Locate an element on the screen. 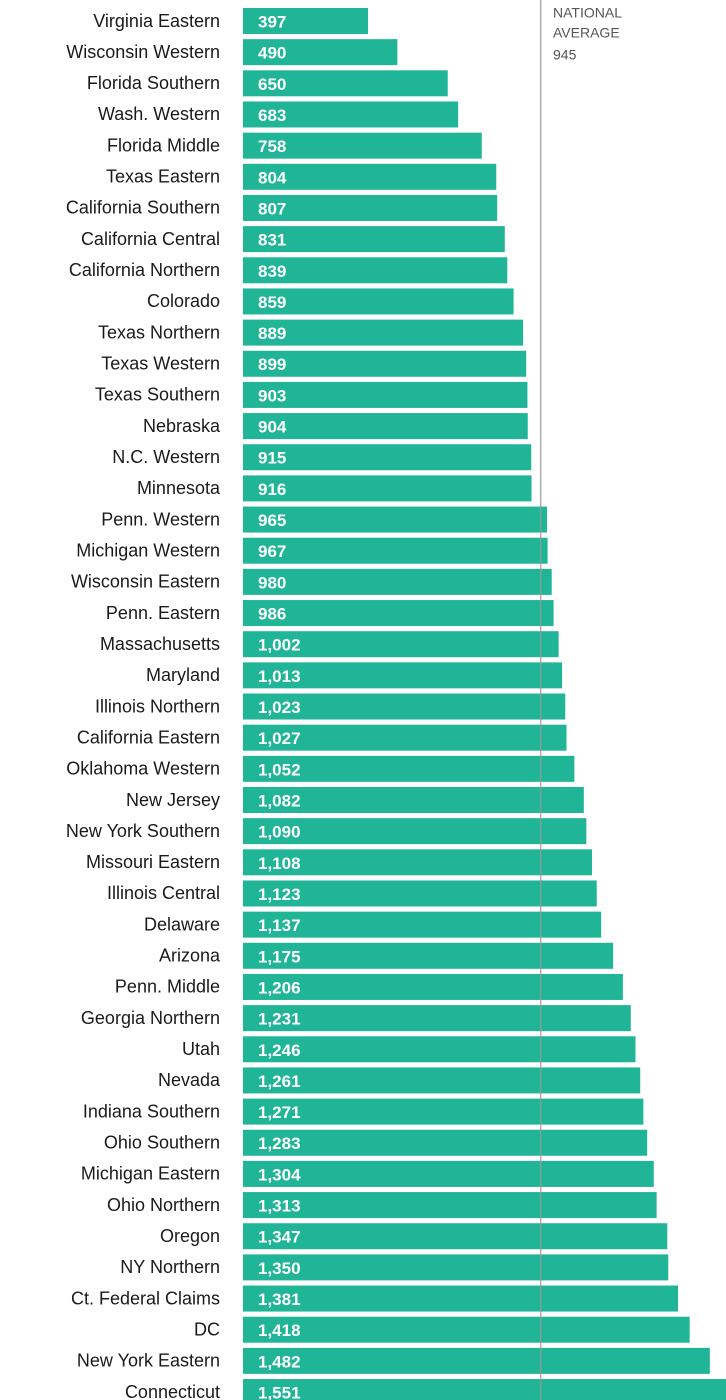 The height and width of the screenshot is (1400, 726). value-label: 1,052 is located at coordinates (279, 769).